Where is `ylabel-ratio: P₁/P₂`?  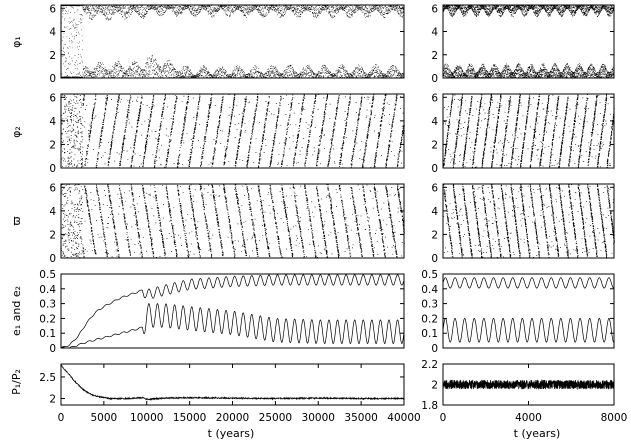 ylabel-ratio: P₁/P₂ is located at coordinates (16, 382).